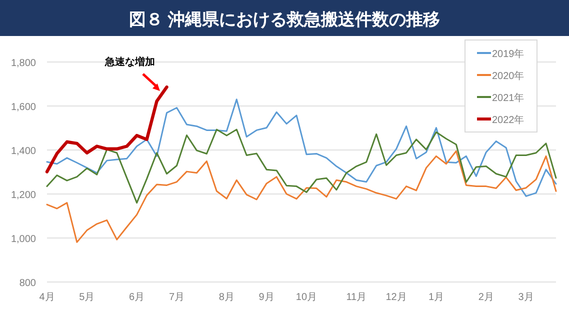  I want to click on x-tick-label: 10月, so click(307, 297).